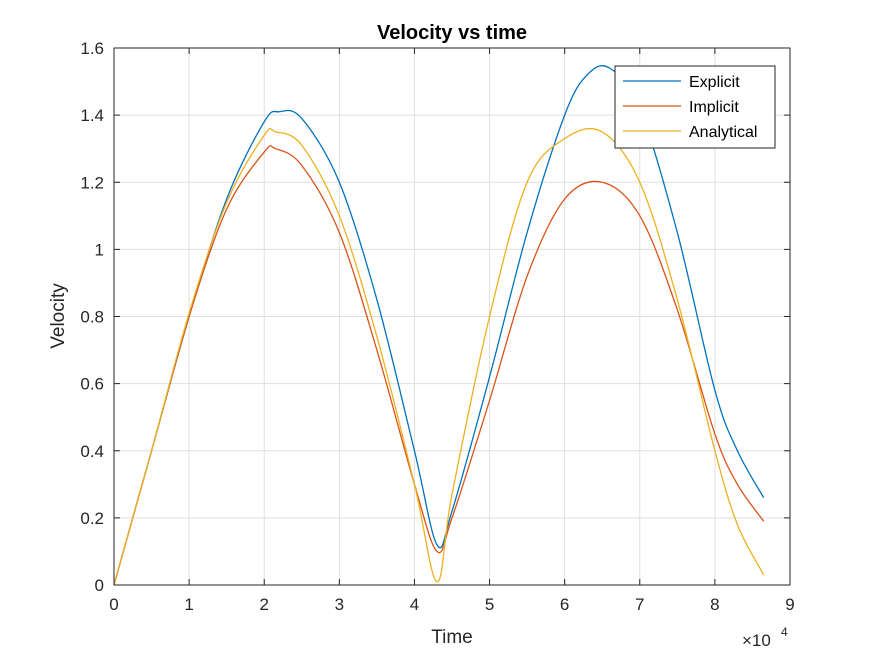 This screenshot has width=875, height=656. What do you see at coordinates (639, 604) in the screenshot?
I see `x-tick-label: 7` at bounding box center [639, 604].